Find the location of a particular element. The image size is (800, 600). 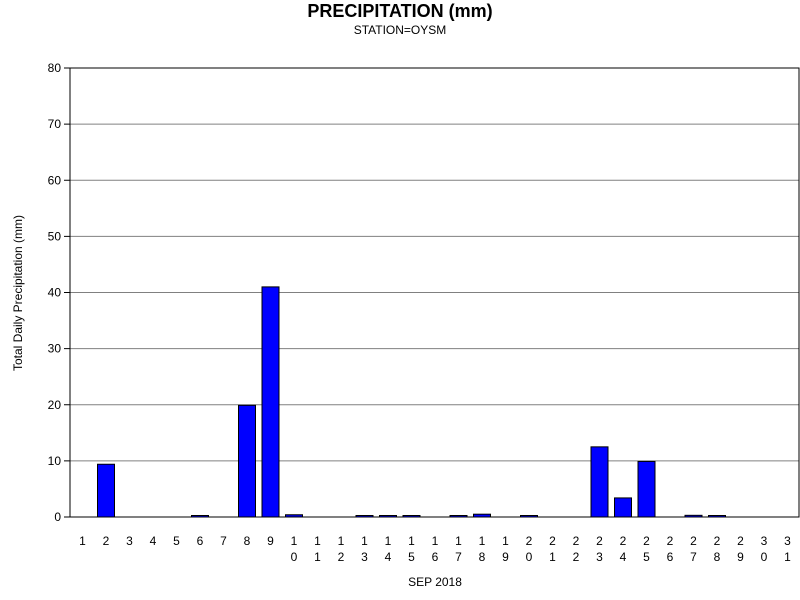

x-tick-label: 2 is located at coordinates (106, 541).